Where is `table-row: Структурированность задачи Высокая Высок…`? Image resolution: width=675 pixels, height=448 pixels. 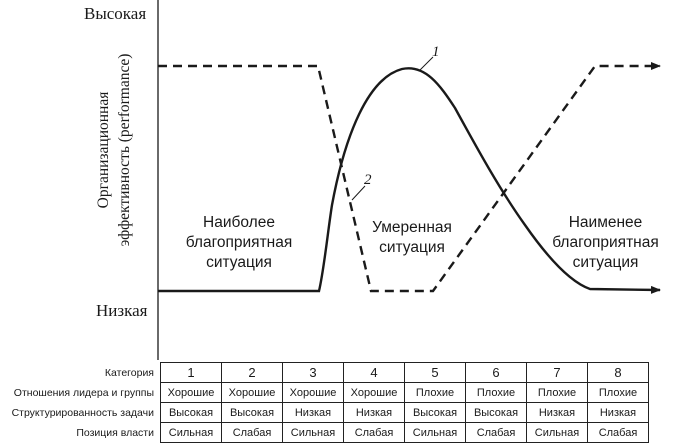 table-row: Структурированность задачи Высокая Высок… is located at coordinates (324, 412).